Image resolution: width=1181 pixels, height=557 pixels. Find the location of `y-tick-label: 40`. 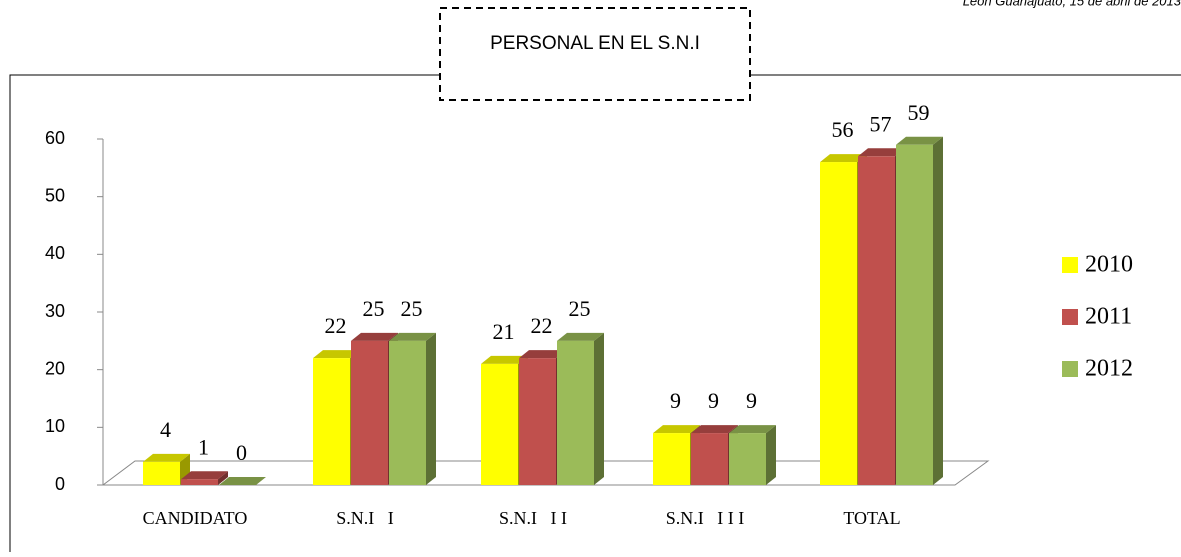

y-tick-label: 40 is located at coordinates (55, 253).